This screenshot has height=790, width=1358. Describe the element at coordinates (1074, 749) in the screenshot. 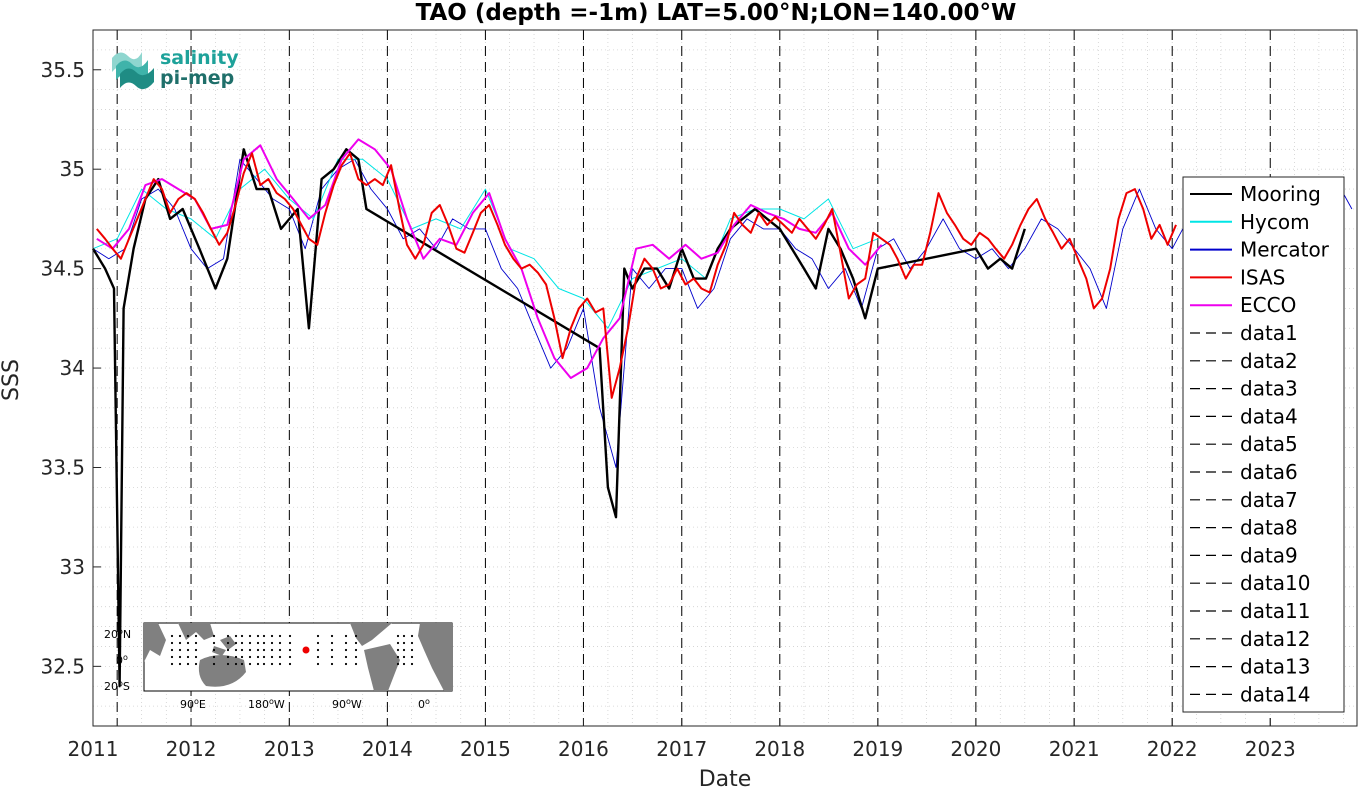

I see `x-tick-label: 2021` at that location.